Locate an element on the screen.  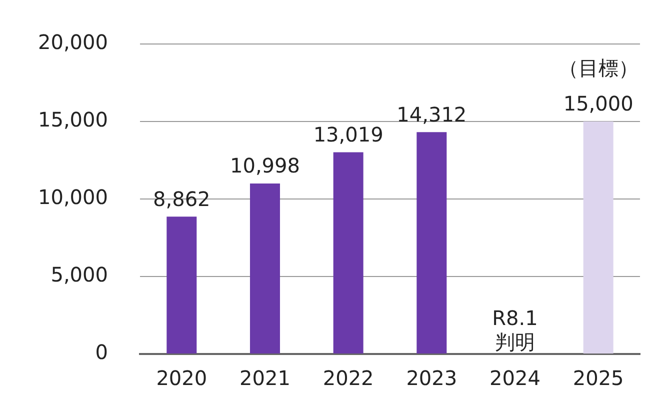
data-label: 14,312 is located at coordinates (431, 114).